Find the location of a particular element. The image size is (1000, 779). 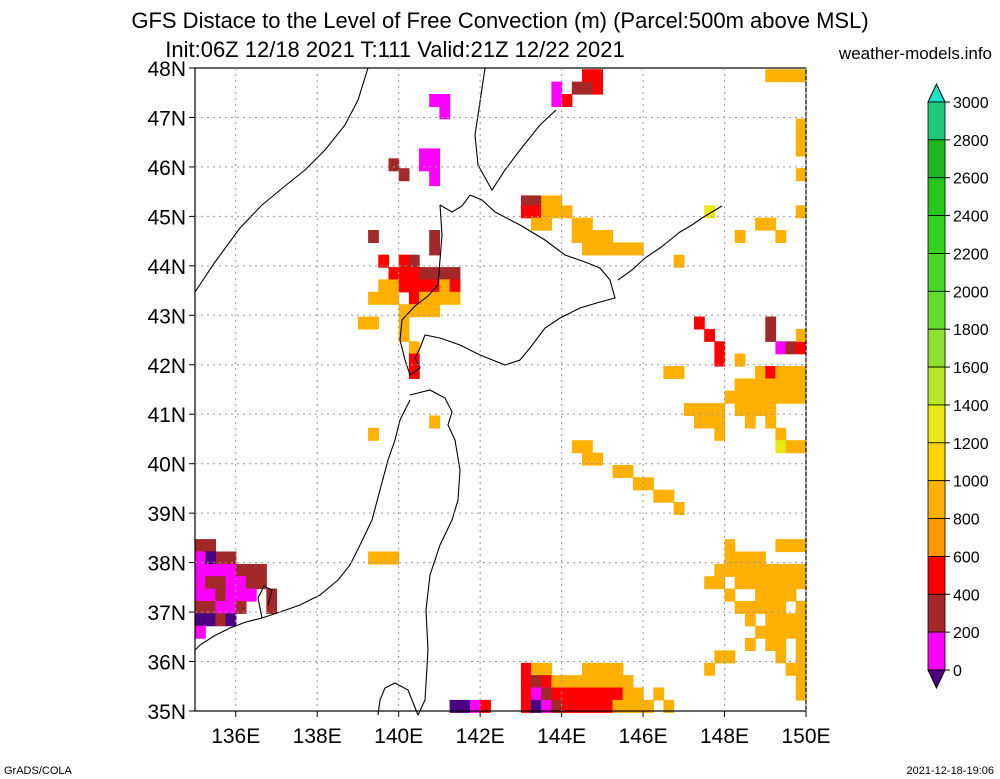

lat-tick-label: 43N is located at coordinates (166, 316).